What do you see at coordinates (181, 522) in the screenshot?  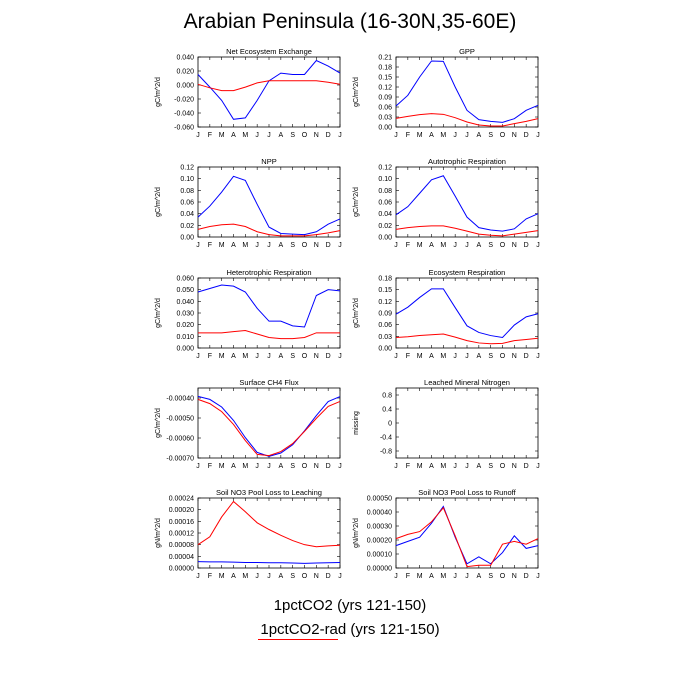 I see `y-tick-label: 0.00016` at bounding box center [181, 522].